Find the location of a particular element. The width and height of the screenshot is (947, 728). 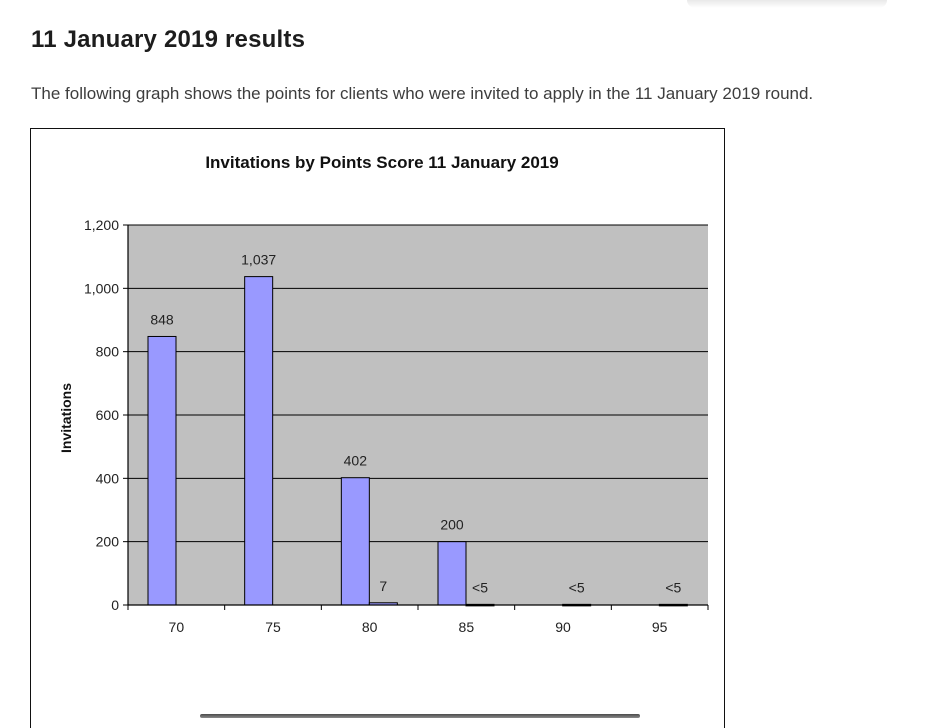

y-tick-label: 400 is located at coordinates (108, 478).